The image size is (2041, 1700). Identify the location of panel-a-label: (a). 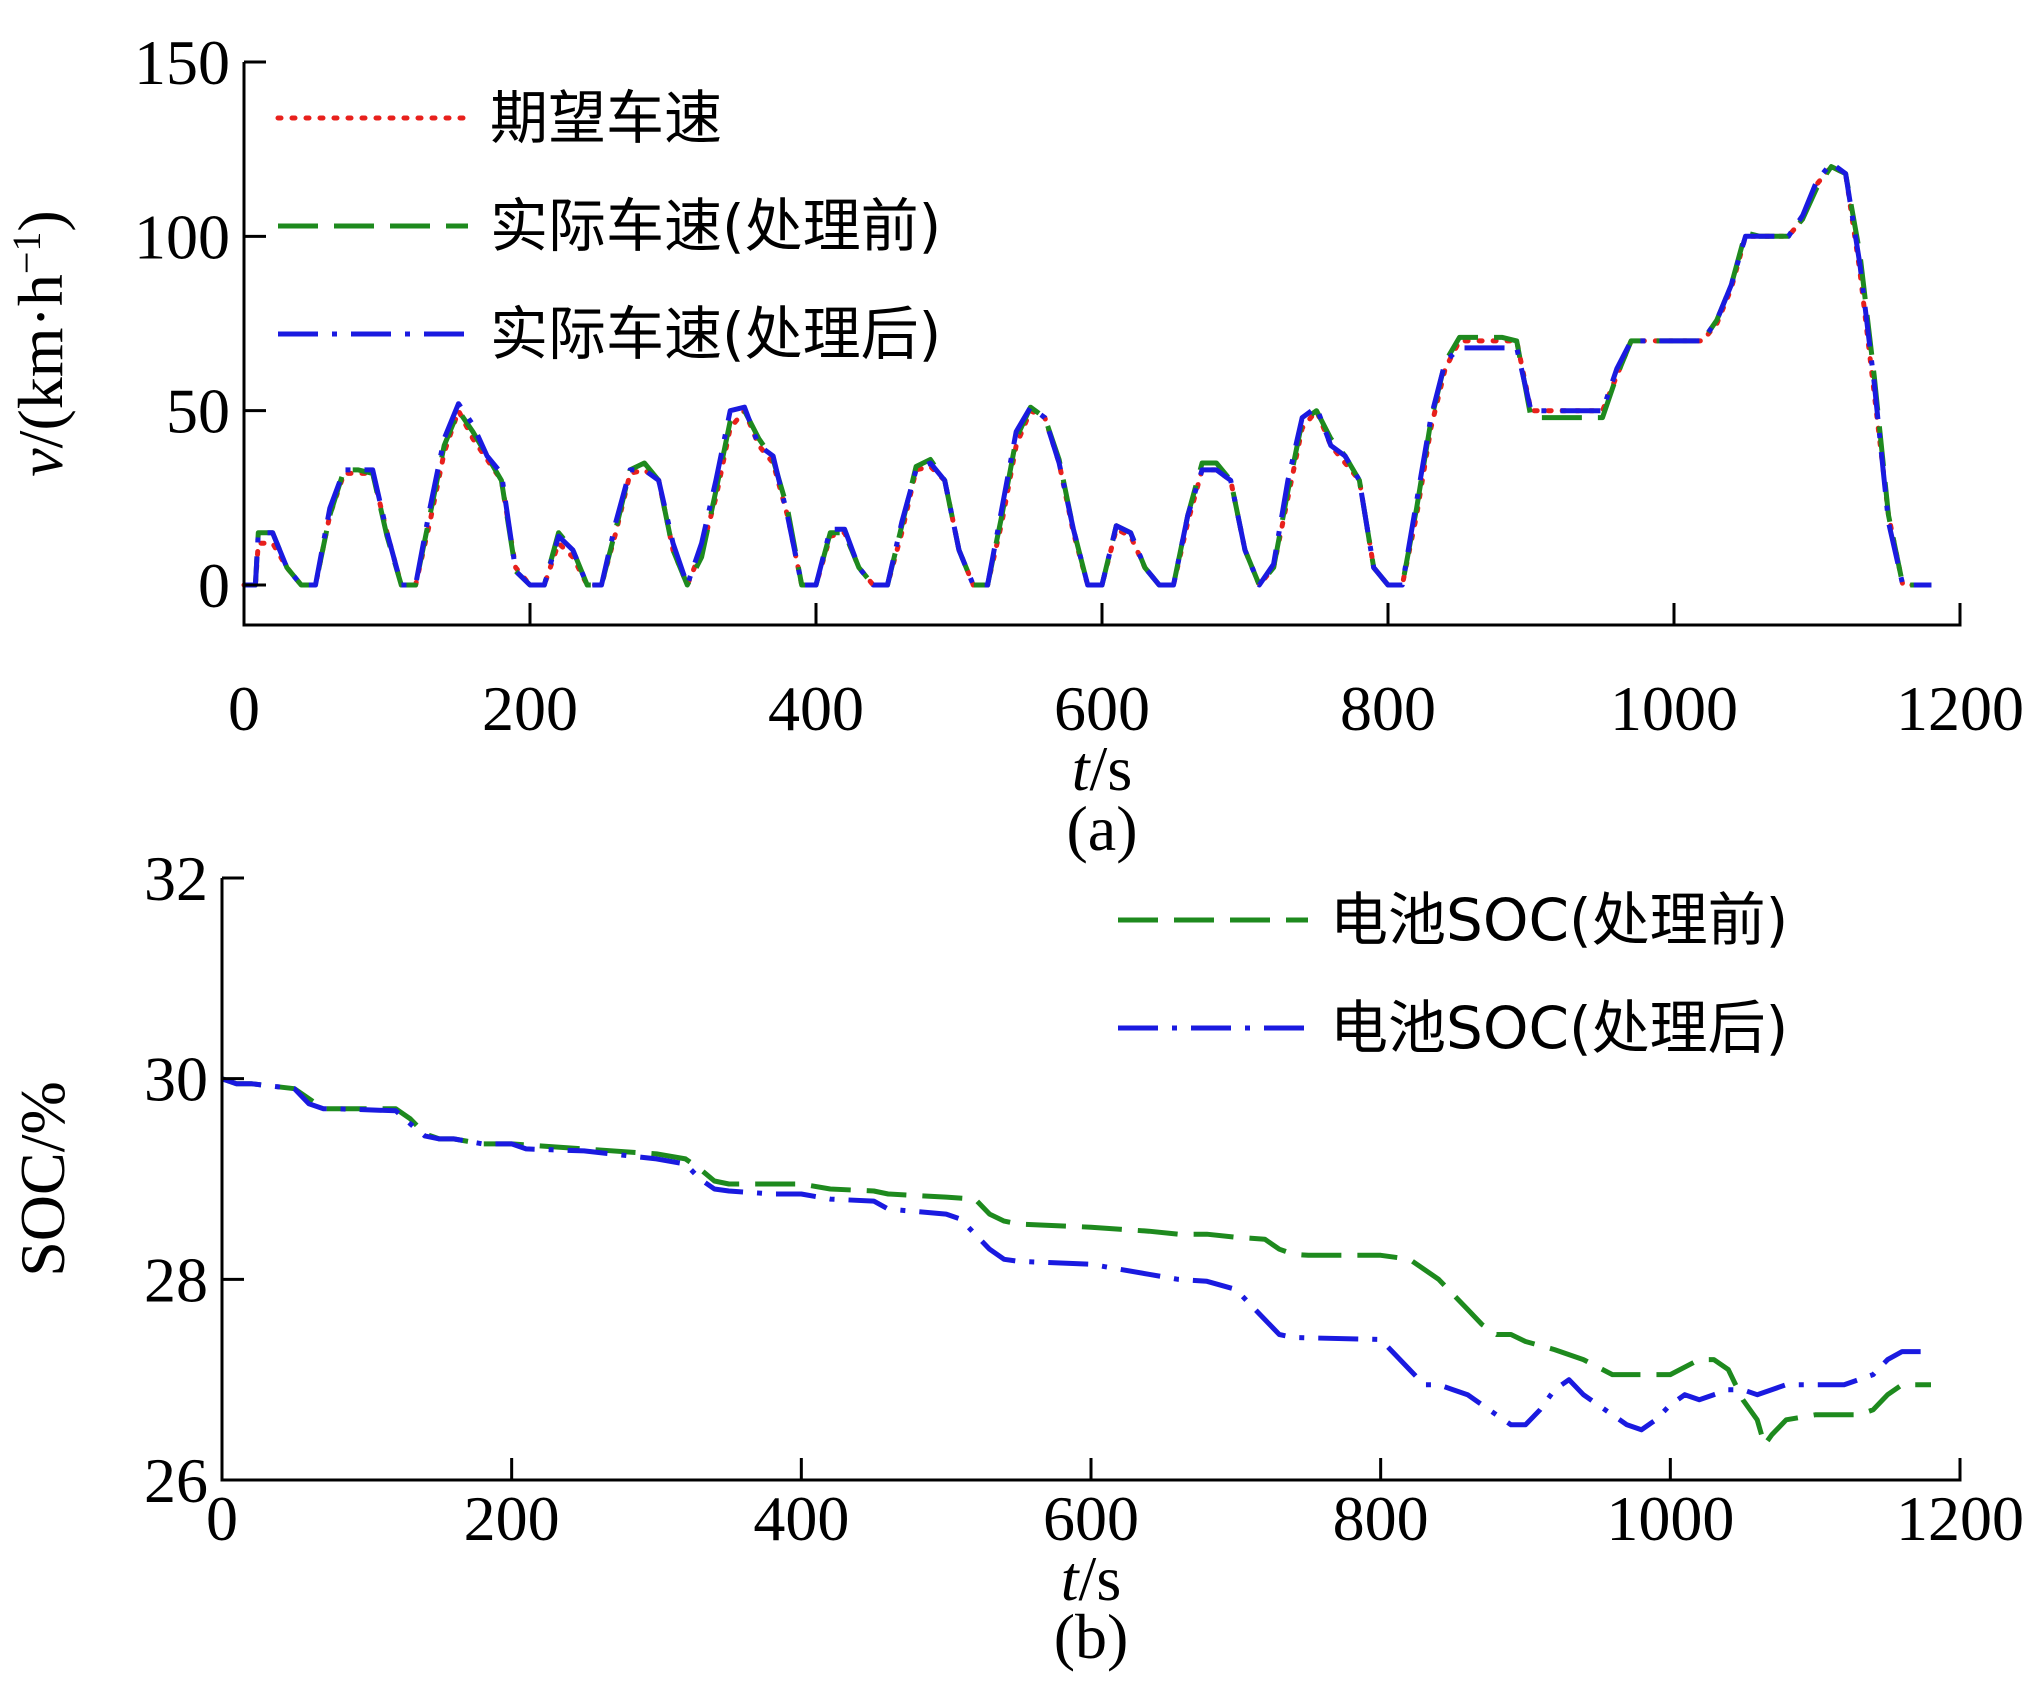
(1101, 828).